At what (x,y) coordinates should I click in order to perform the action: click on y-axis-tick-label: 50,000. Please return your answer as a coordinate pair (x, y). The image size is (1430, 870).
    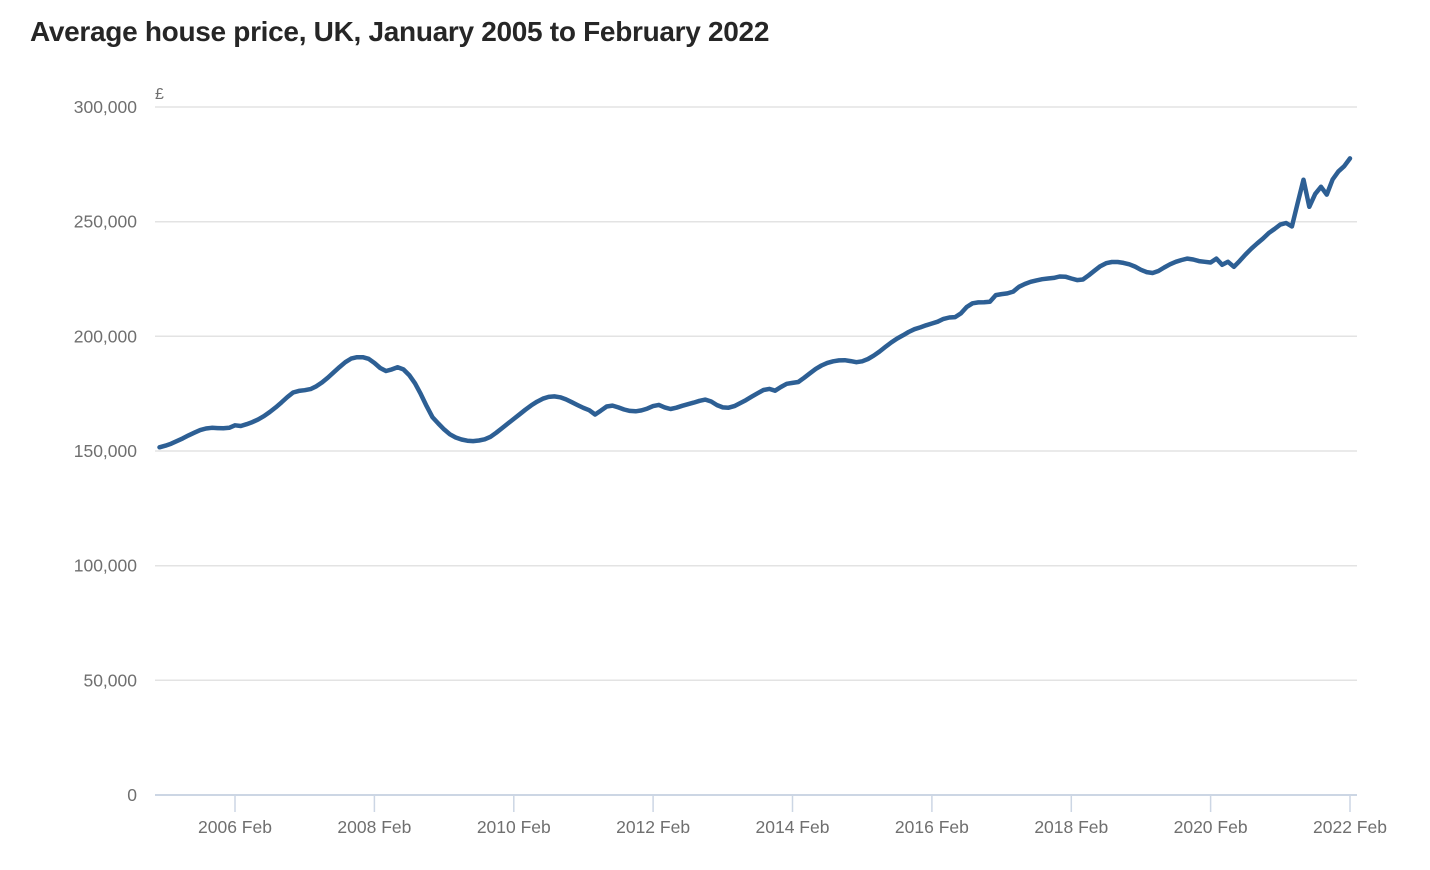
    Looking at the image, I should click on (110, 680).